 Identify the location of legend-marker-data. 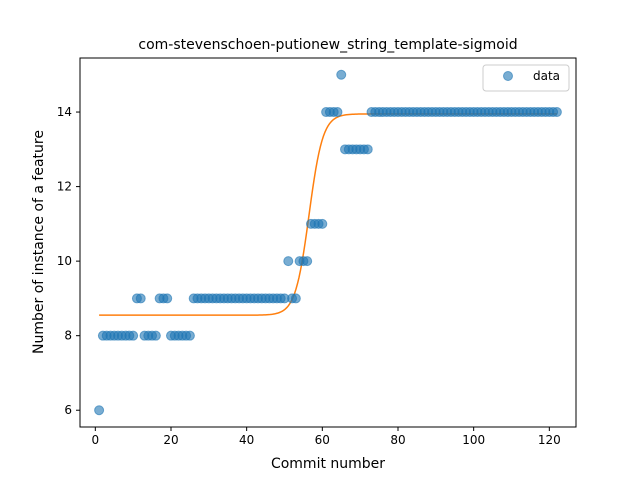
(508, 76).